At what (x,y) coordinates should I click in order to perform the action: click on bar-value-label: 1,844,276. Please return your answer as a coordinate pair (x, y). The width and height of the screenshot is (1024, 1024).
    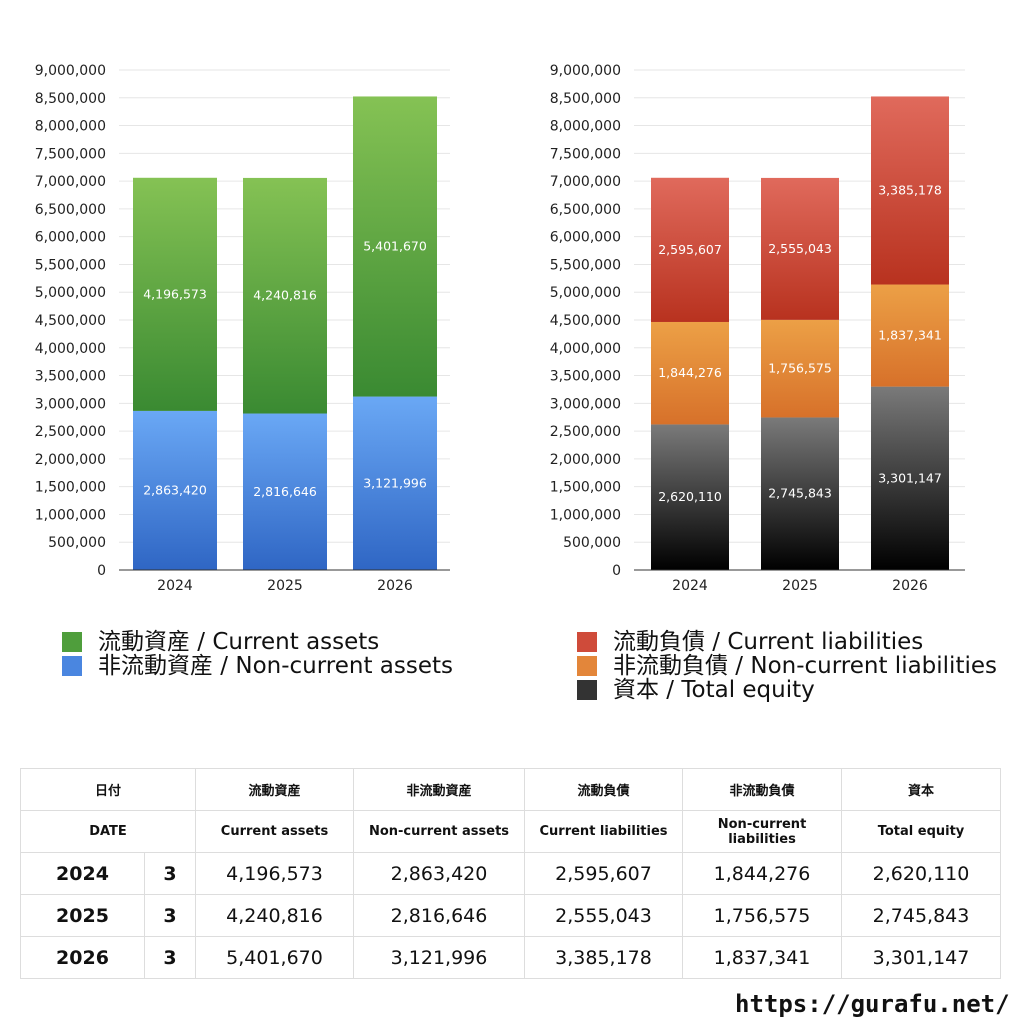
    Looking at the image, I should click on (690, 372).